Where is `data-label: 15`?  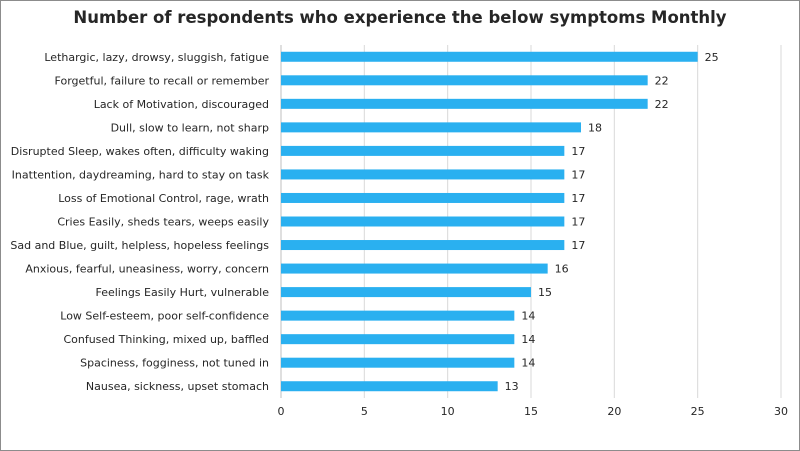
data-label: 15 is located at coordinates (545, 292).